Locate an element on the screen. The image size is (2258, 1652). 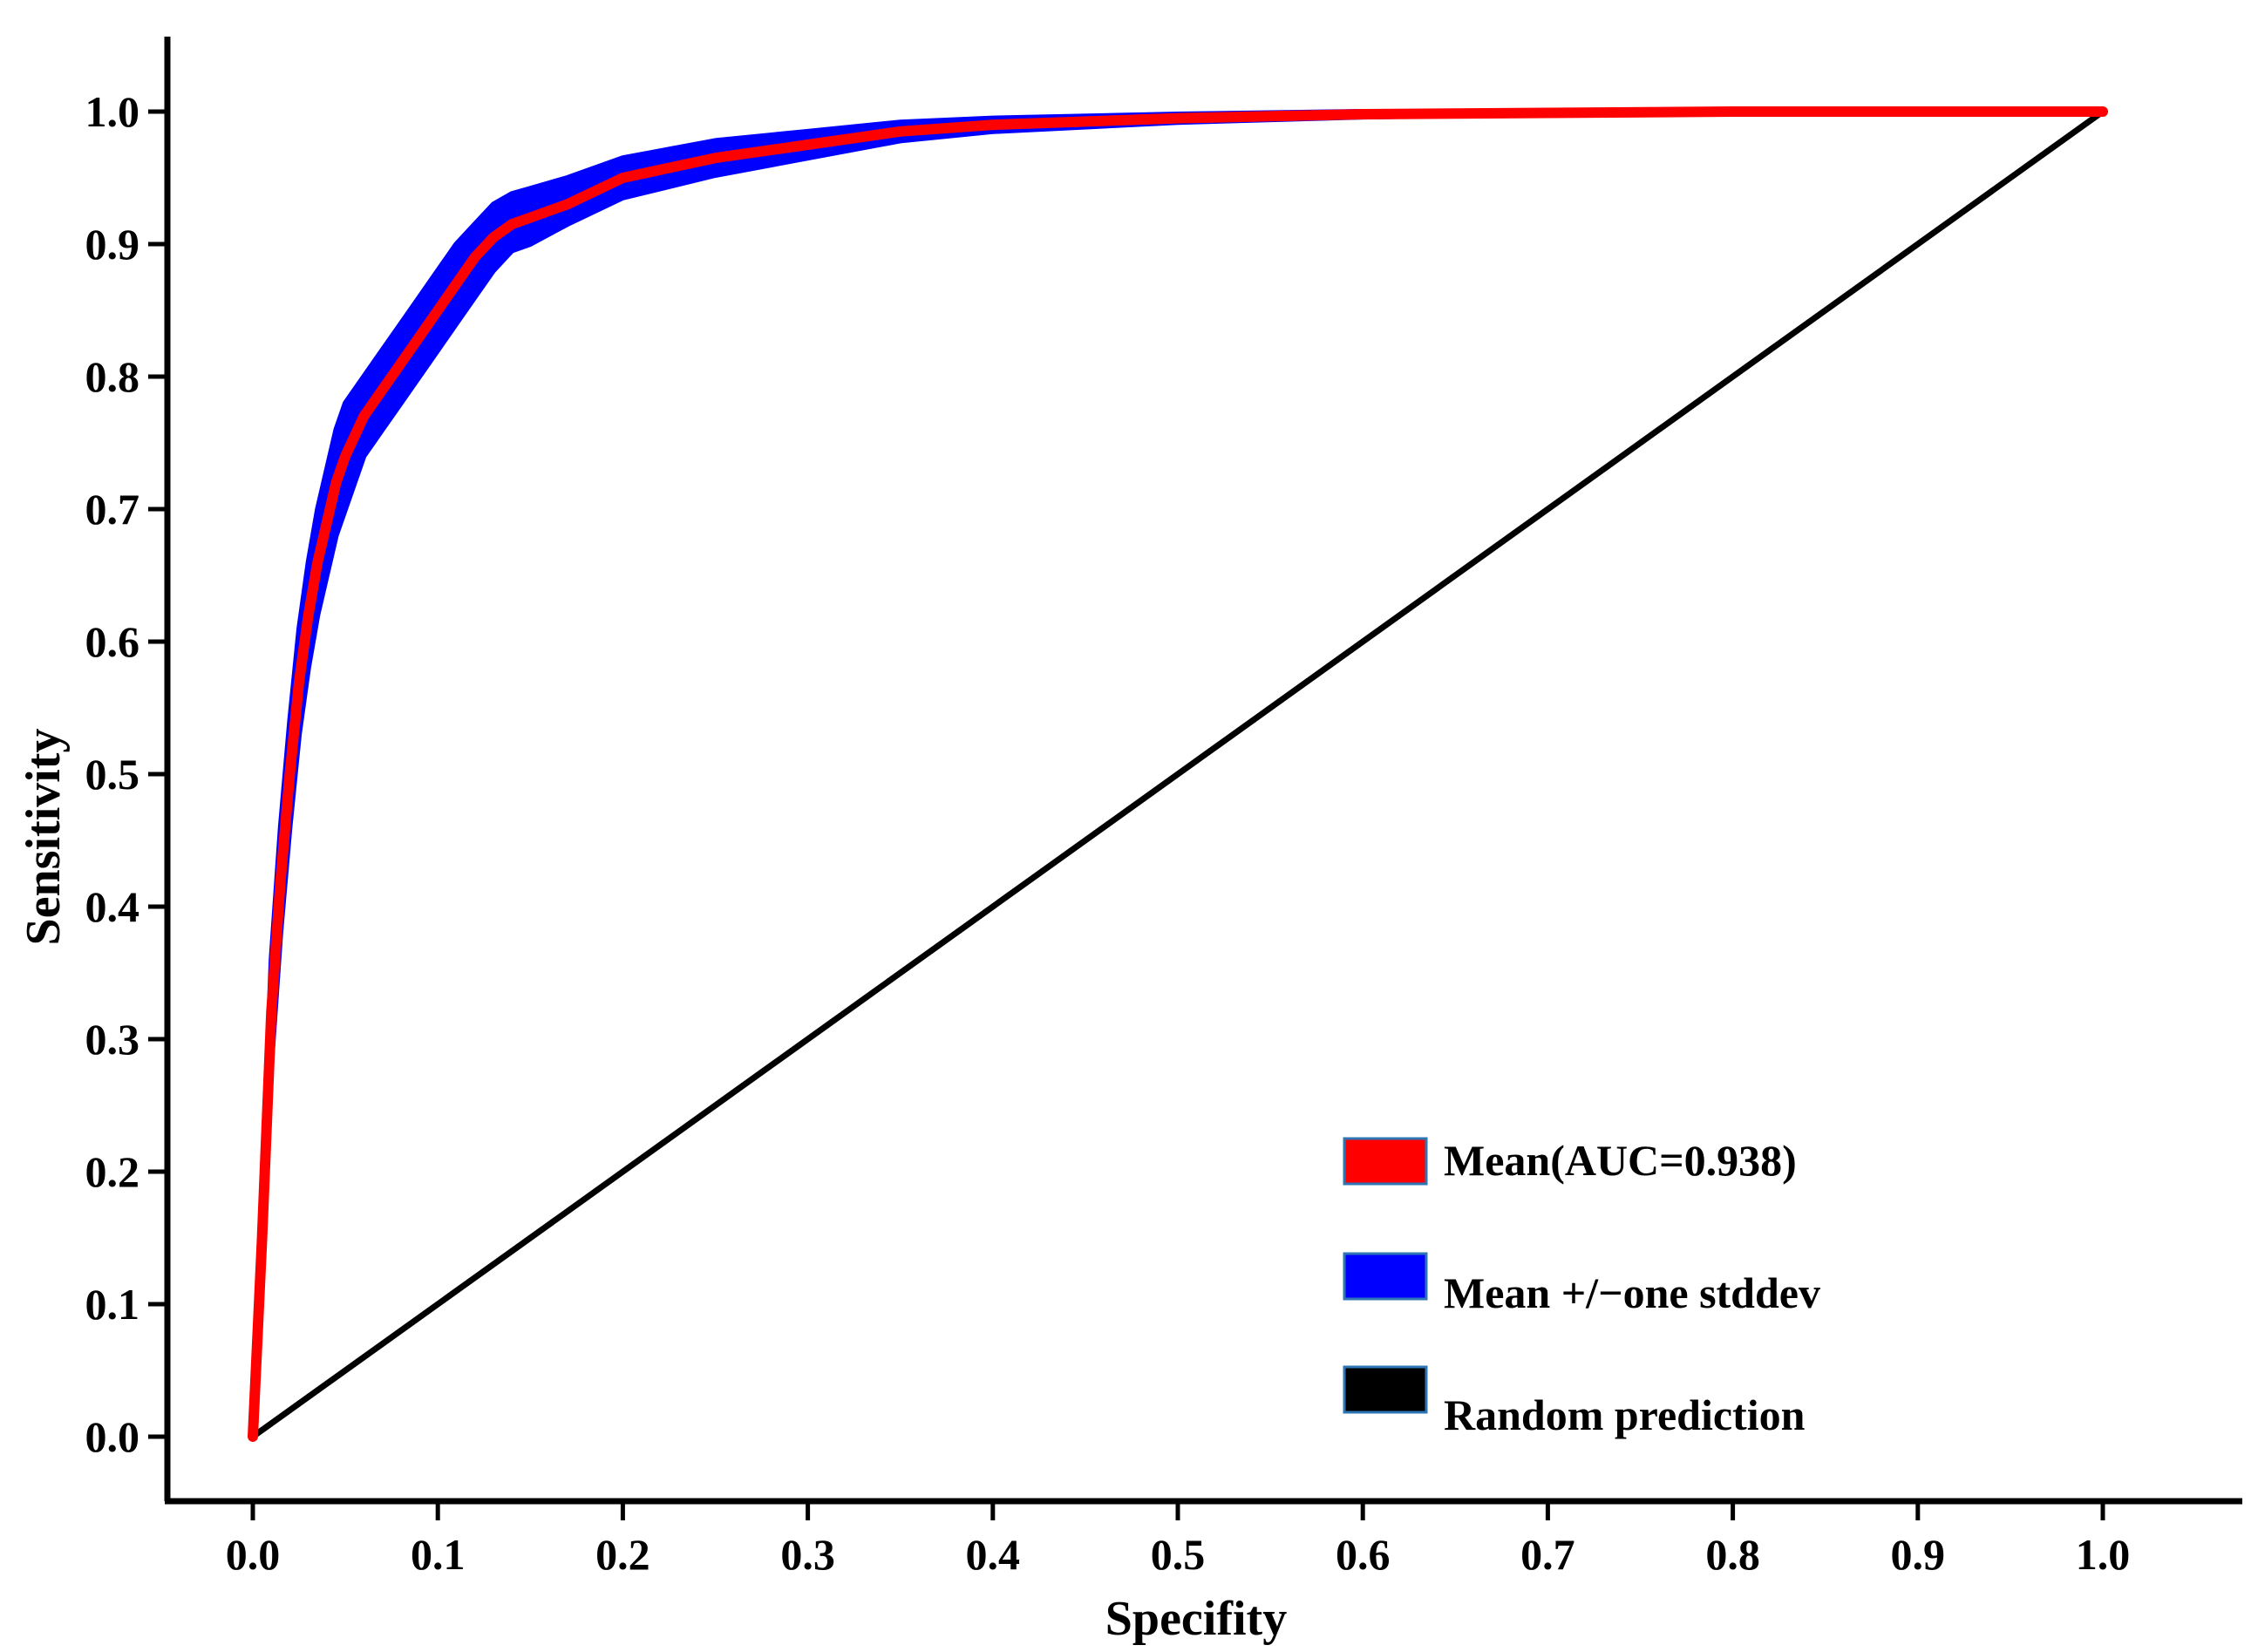
y-tick-label: 0.6 is located at coordinates (112, 641).